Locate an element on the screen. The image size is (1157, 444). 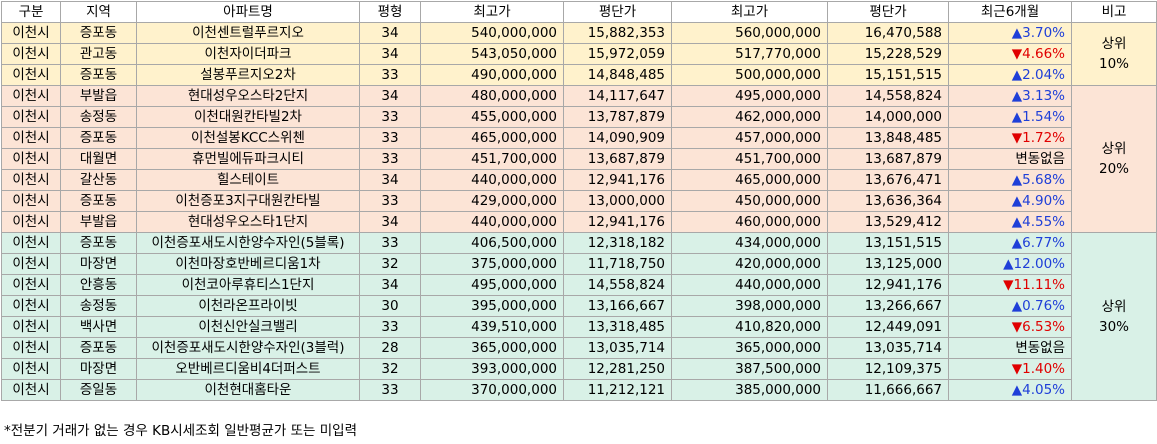
cell-max-price-2: 500,000,000 is located at coordinates (749, 75).